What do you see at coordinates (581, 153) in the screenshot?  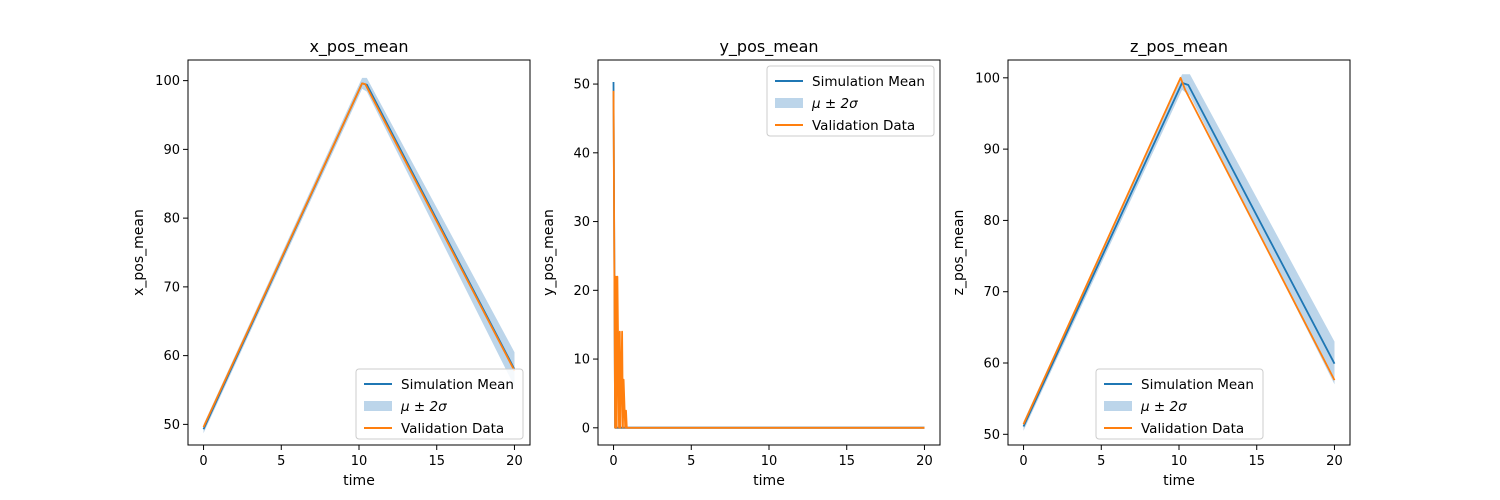 I see `y-tick-label: 40` at bounding box center [581, 153].